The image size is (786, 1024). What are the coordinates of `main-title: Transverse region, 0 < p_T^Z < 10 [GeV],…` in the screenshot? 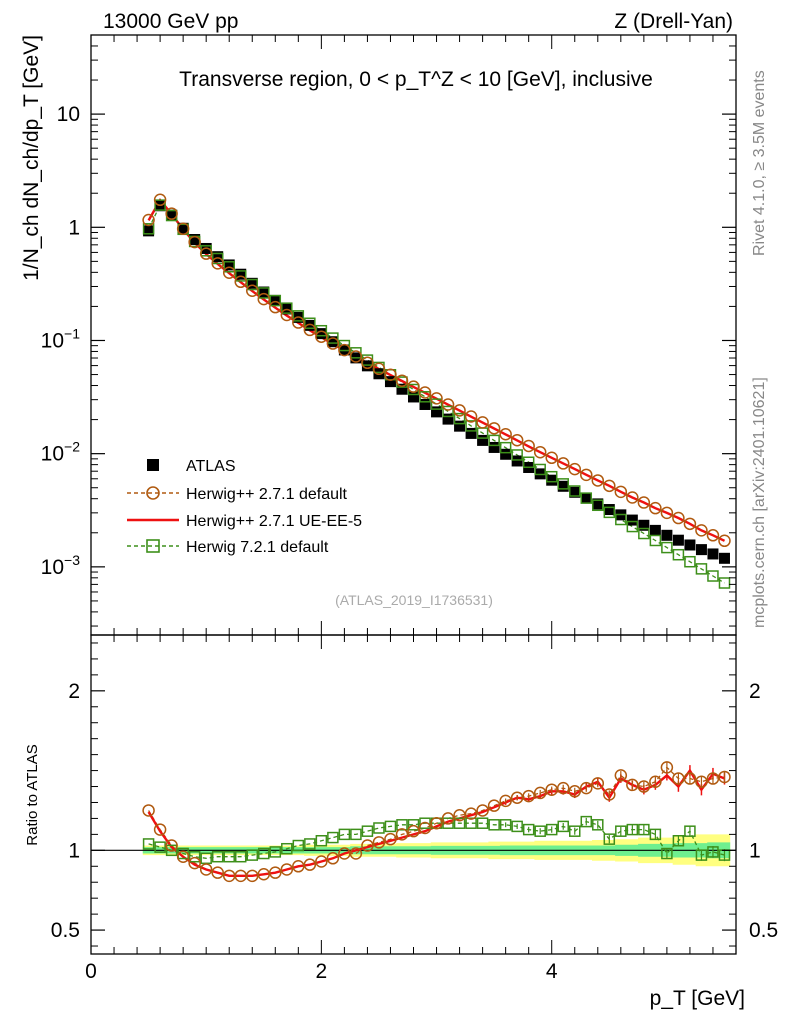 It's located at (416, 79).